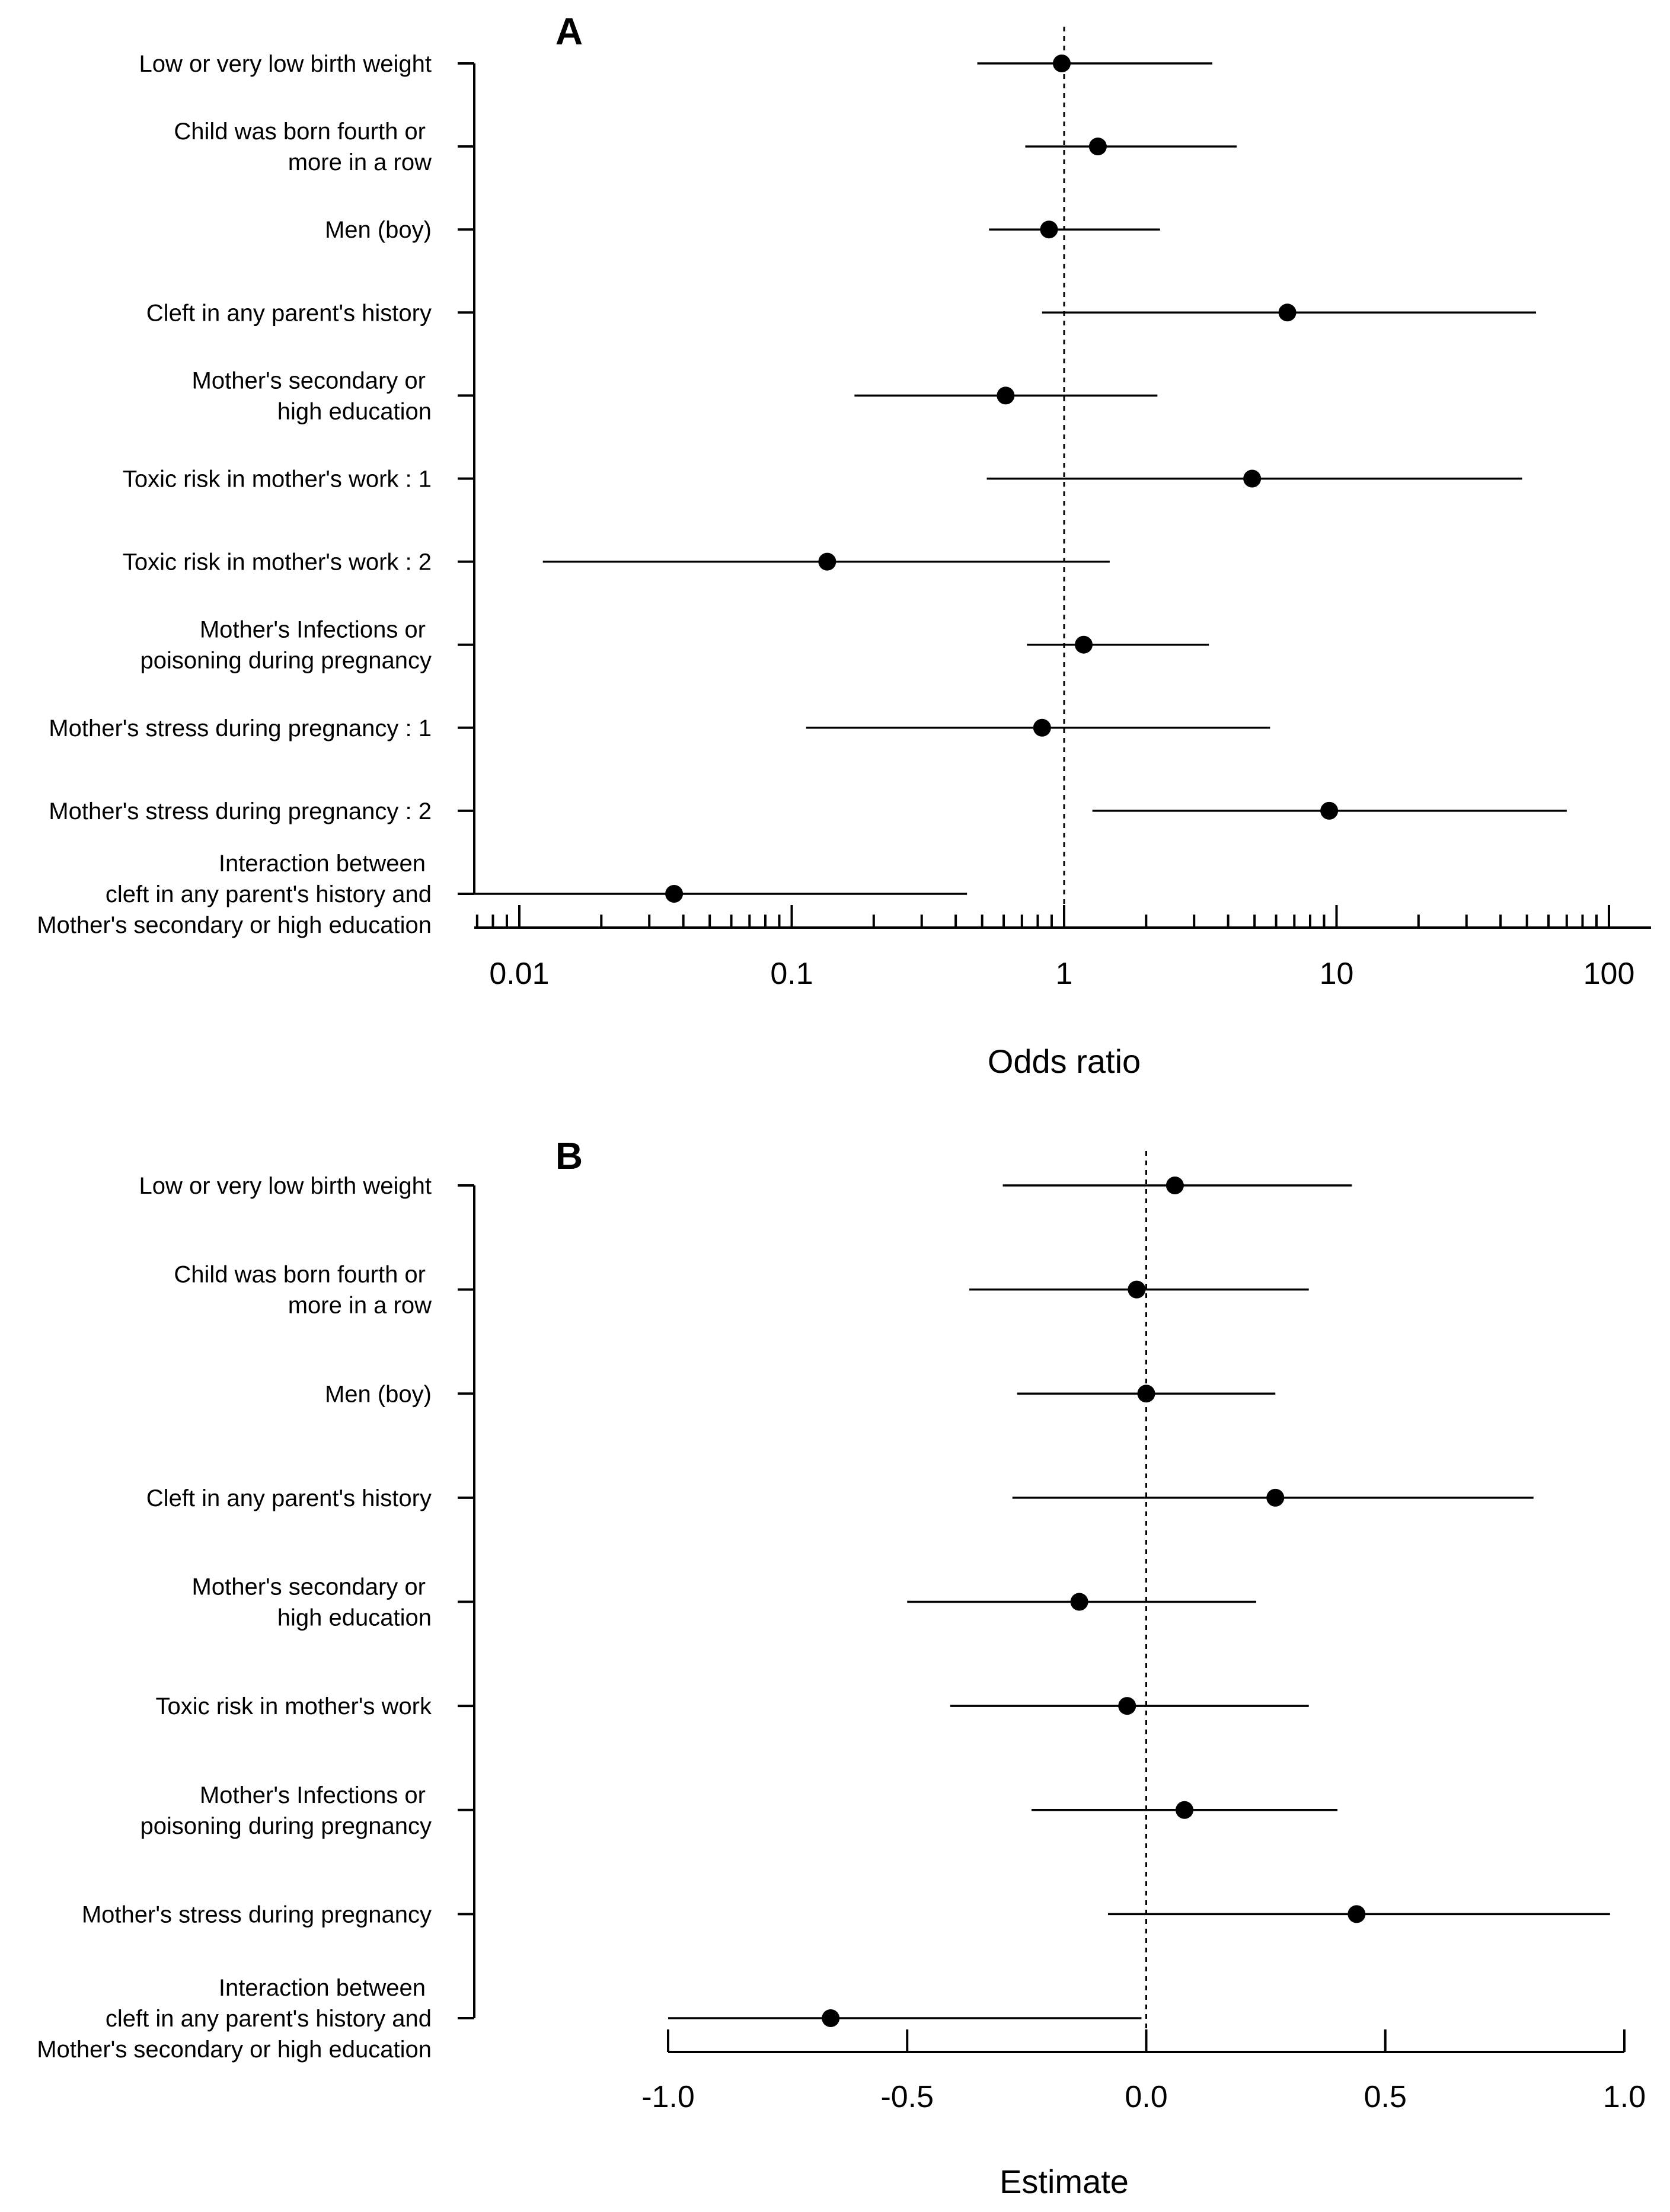 The height and width of the screenshot is (2212, 1670). Describe the element at coordinates (240, 811) in the screenshot. I see `row-label: Mother's stress during pregnancy : 2` at that location.